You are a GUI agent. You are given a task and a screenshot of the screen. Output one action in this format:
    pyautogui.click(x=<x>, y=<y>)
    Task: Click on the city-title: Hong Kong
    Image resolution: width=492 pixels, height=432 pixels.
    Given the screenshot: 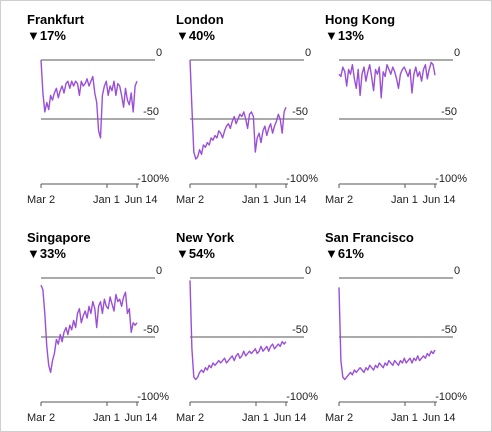 What is the action you would take?
    pyautogui.click(x=360, y=19)
    